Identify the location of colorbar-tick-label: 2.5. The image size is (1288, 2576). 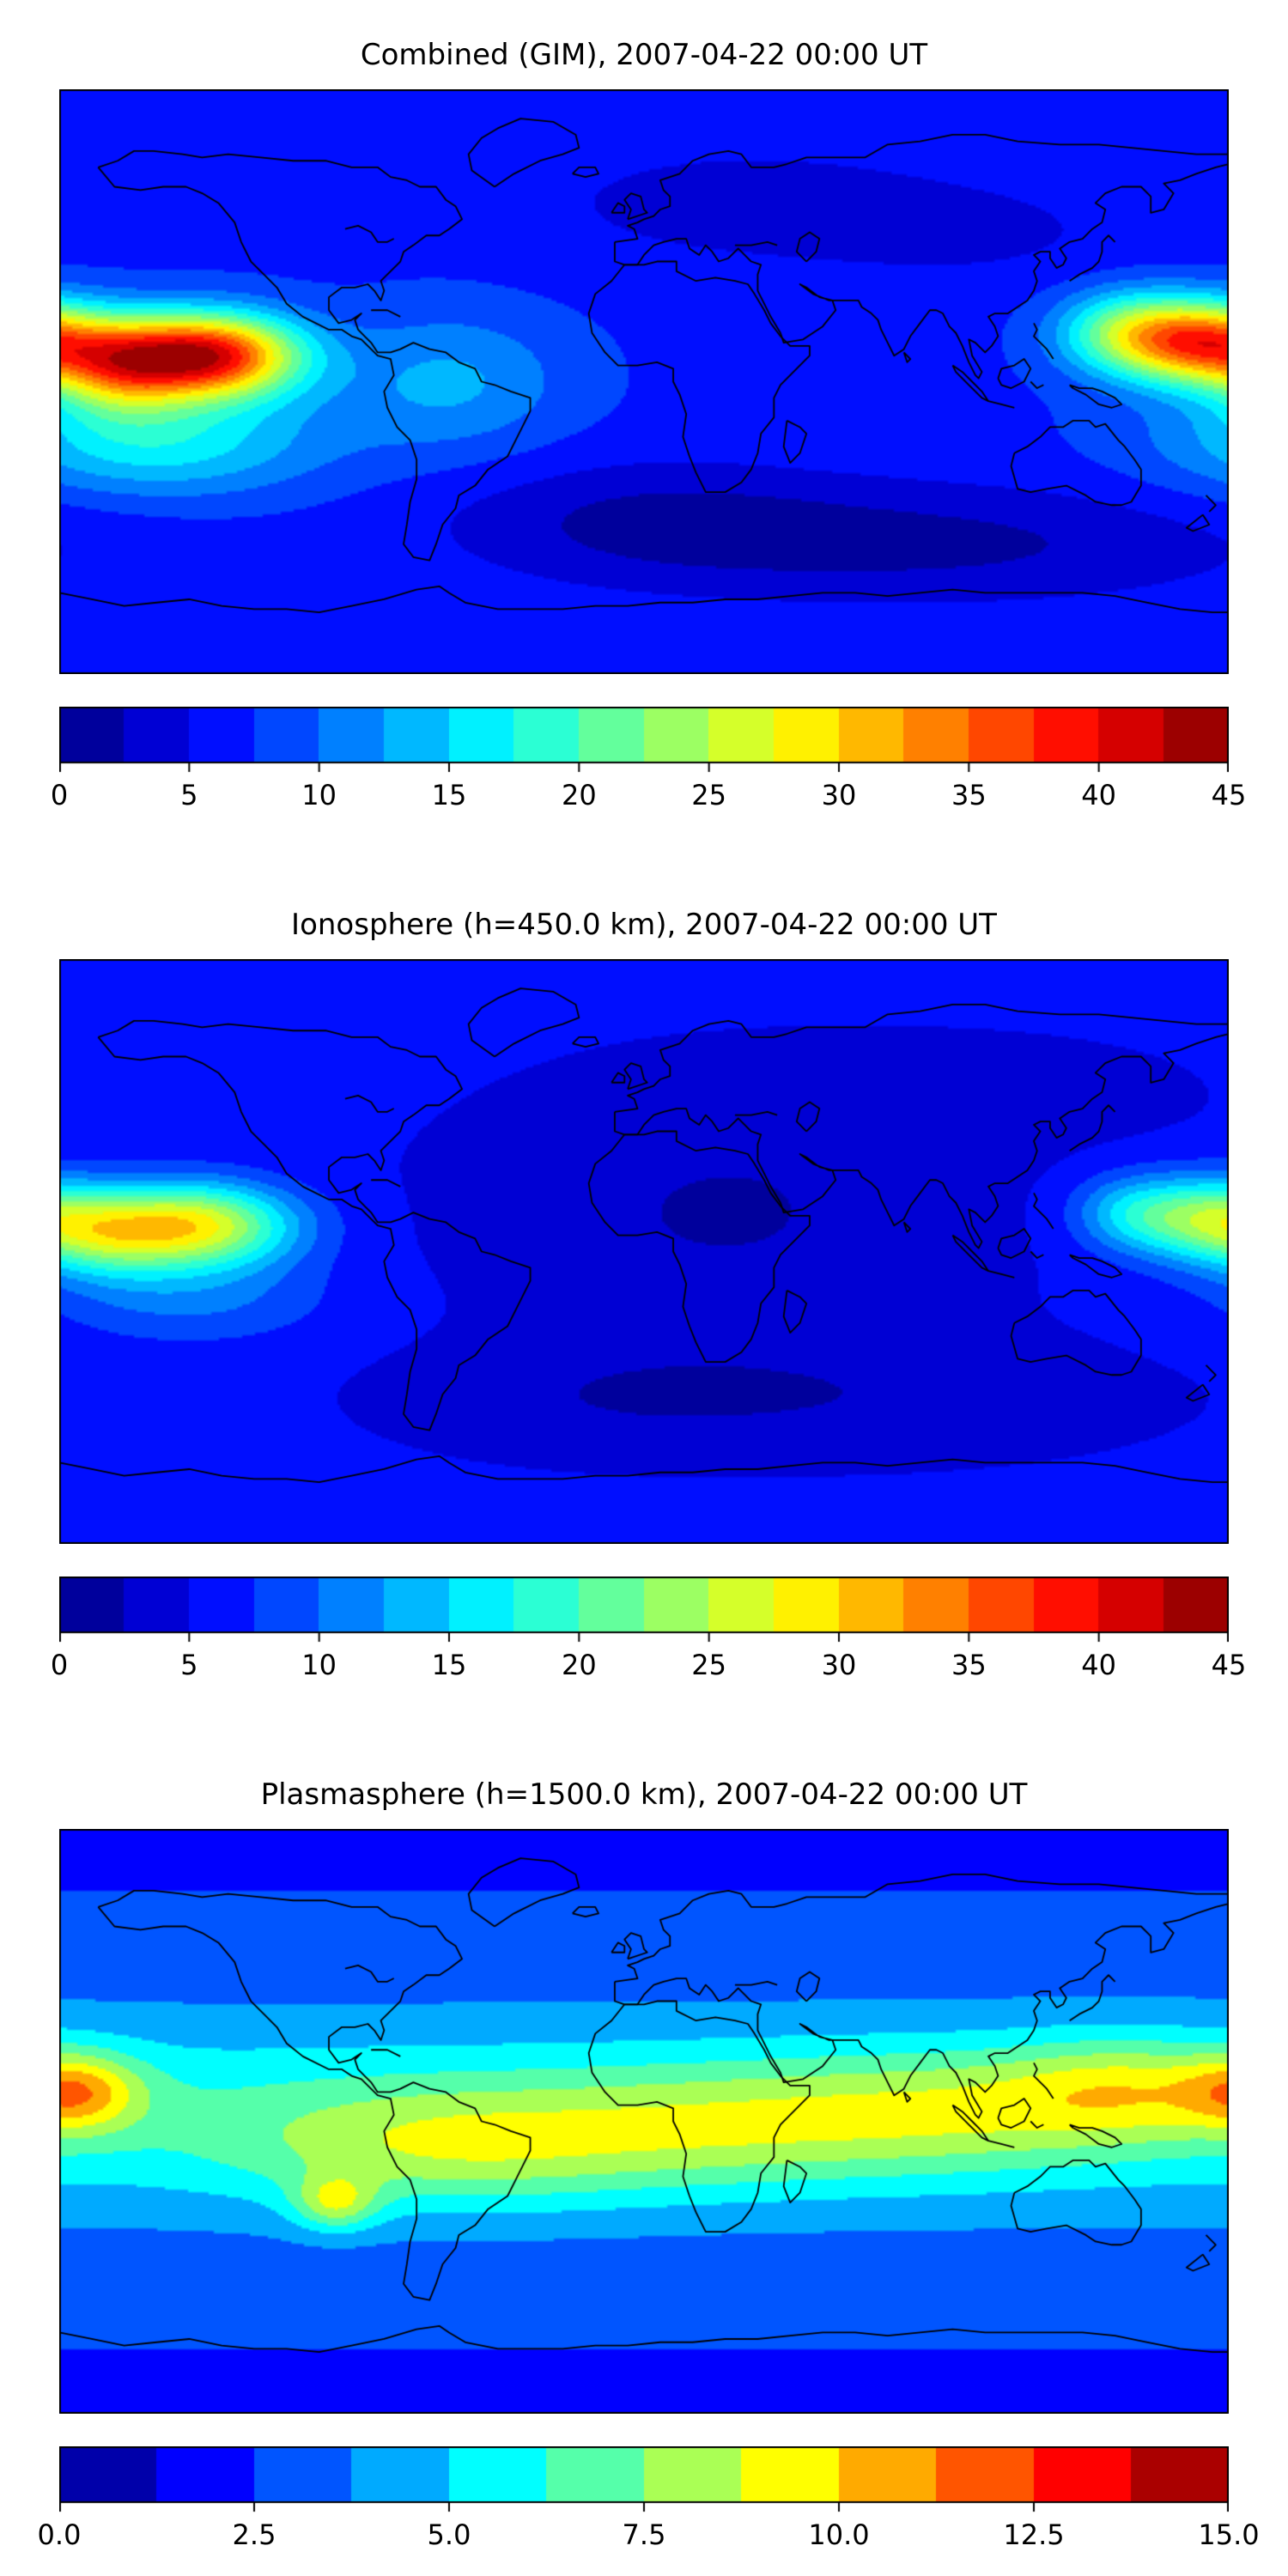
(254, 2535).